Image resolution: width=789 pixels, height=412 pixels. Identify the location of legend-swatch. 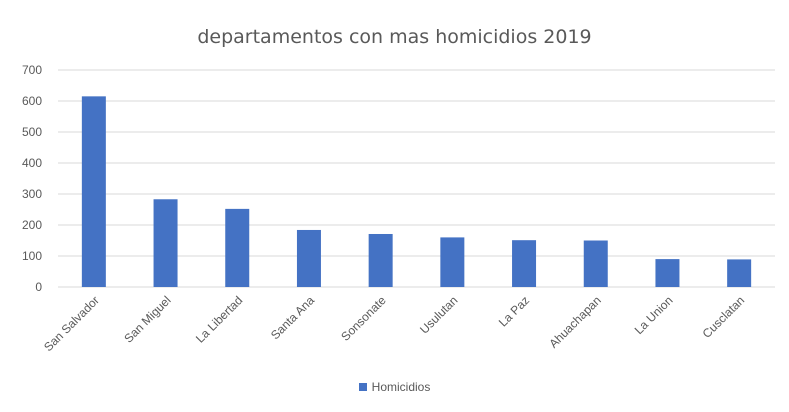
(362, 387).